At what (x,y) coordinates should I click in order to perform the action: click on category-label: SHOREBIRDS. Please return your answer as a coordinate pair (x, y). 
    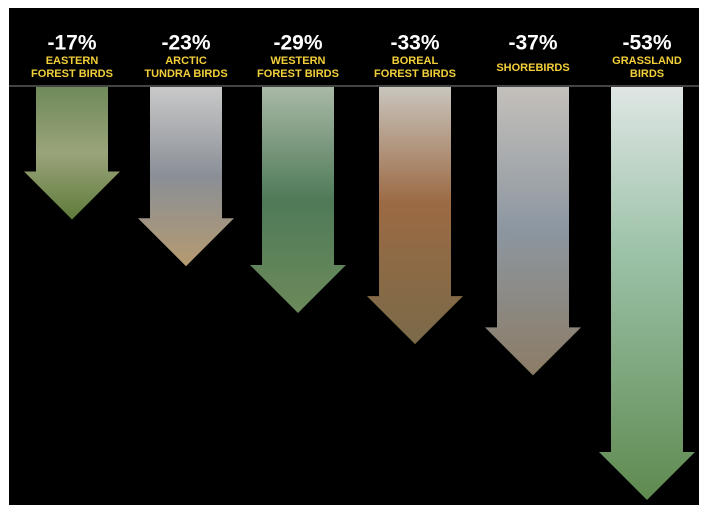
    Looking at the image, I should click on (532, 68).